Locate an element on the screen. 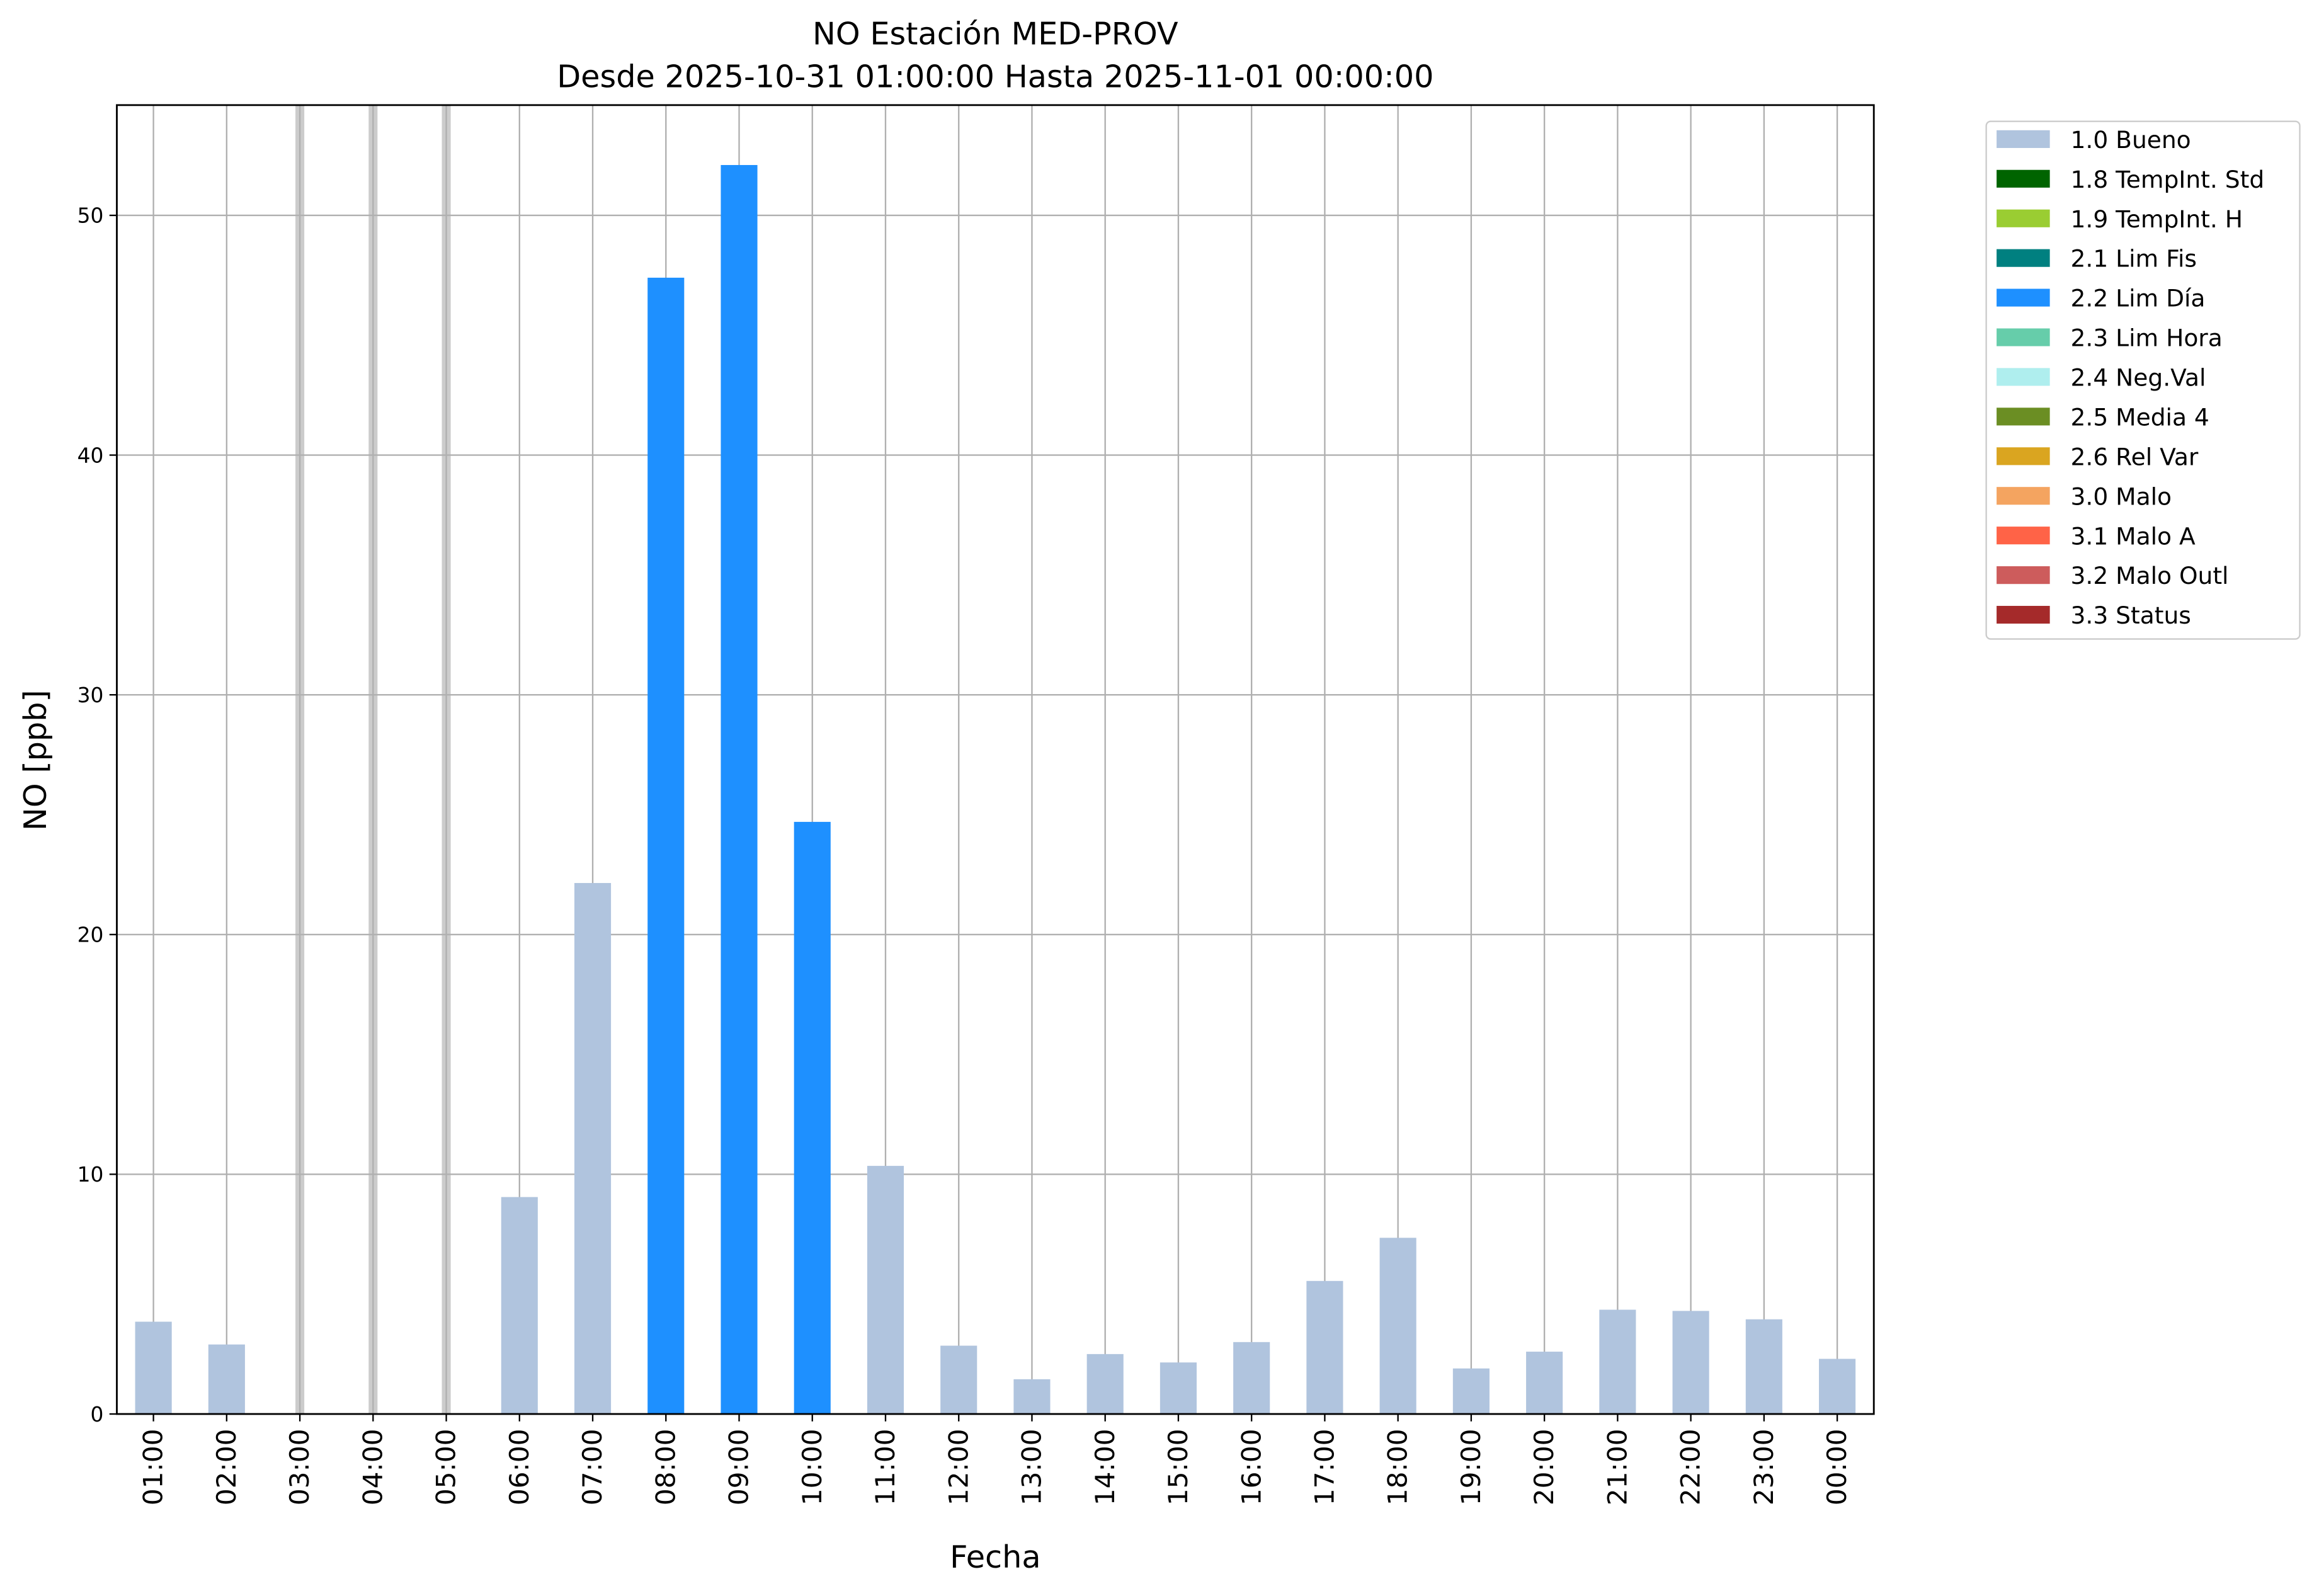 The width and height of the screenshot is (2319, 1596). y-tick-label: 30 is located at coordinates (90, 695).